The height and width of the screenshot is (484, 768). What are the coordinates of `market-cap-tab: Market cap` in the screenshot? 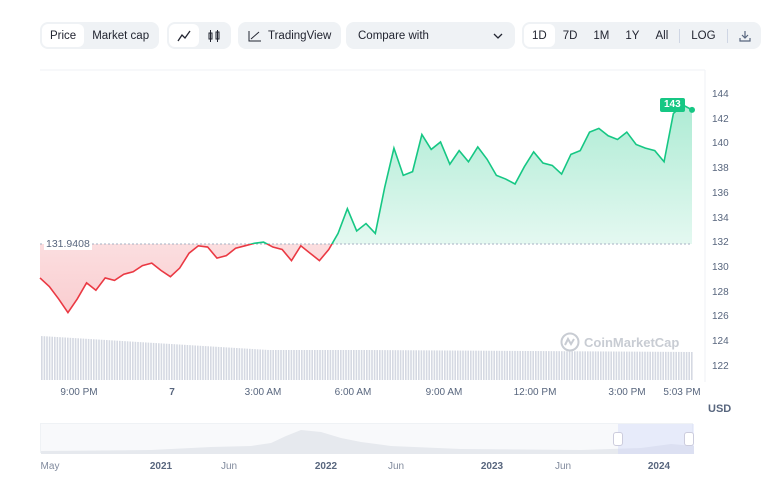 It's located at (121, 35).